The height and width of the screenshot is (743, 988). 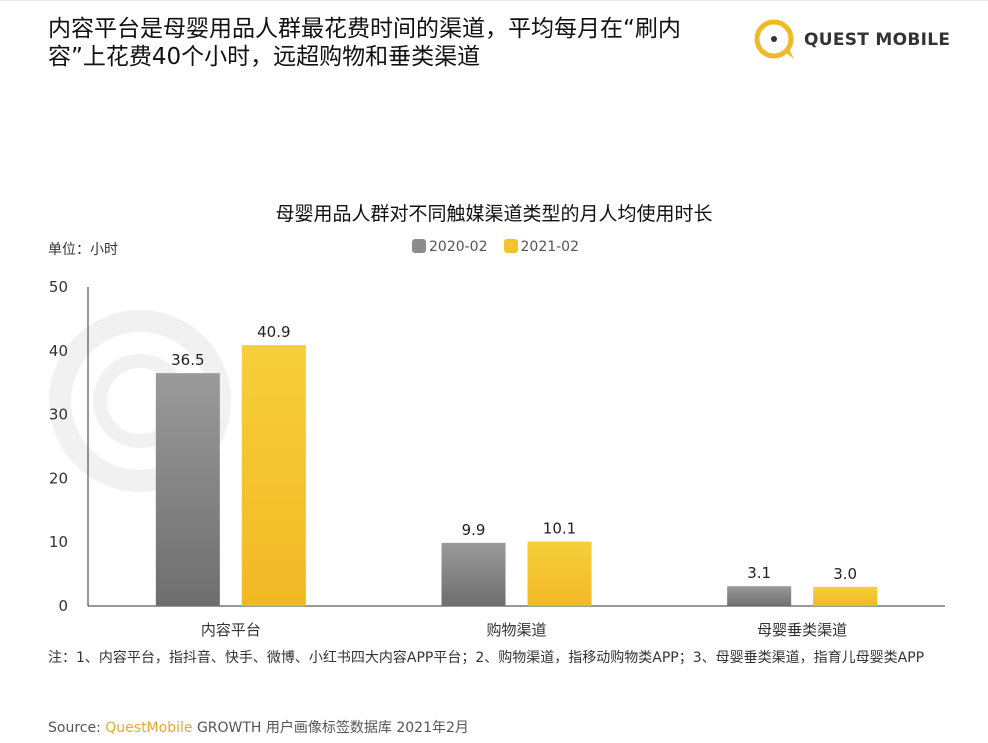 I want to click on legend-item-2021: 2021-02, so click(x=541, y=247).